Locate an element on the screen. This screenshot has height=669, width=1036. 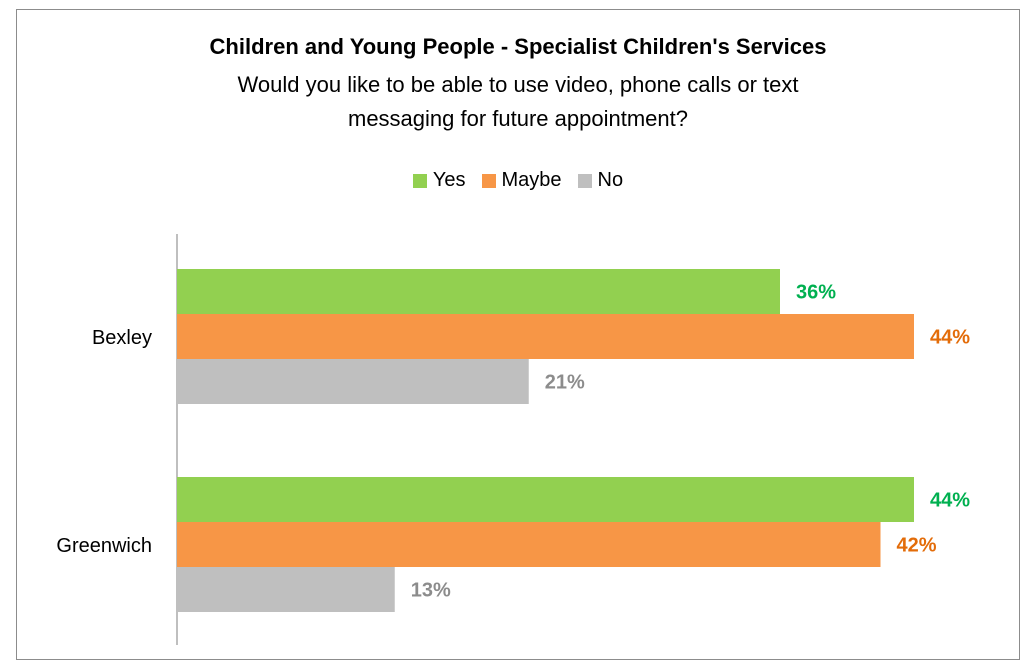
legend-swatch-maybe is located at coordinates (488, 180).